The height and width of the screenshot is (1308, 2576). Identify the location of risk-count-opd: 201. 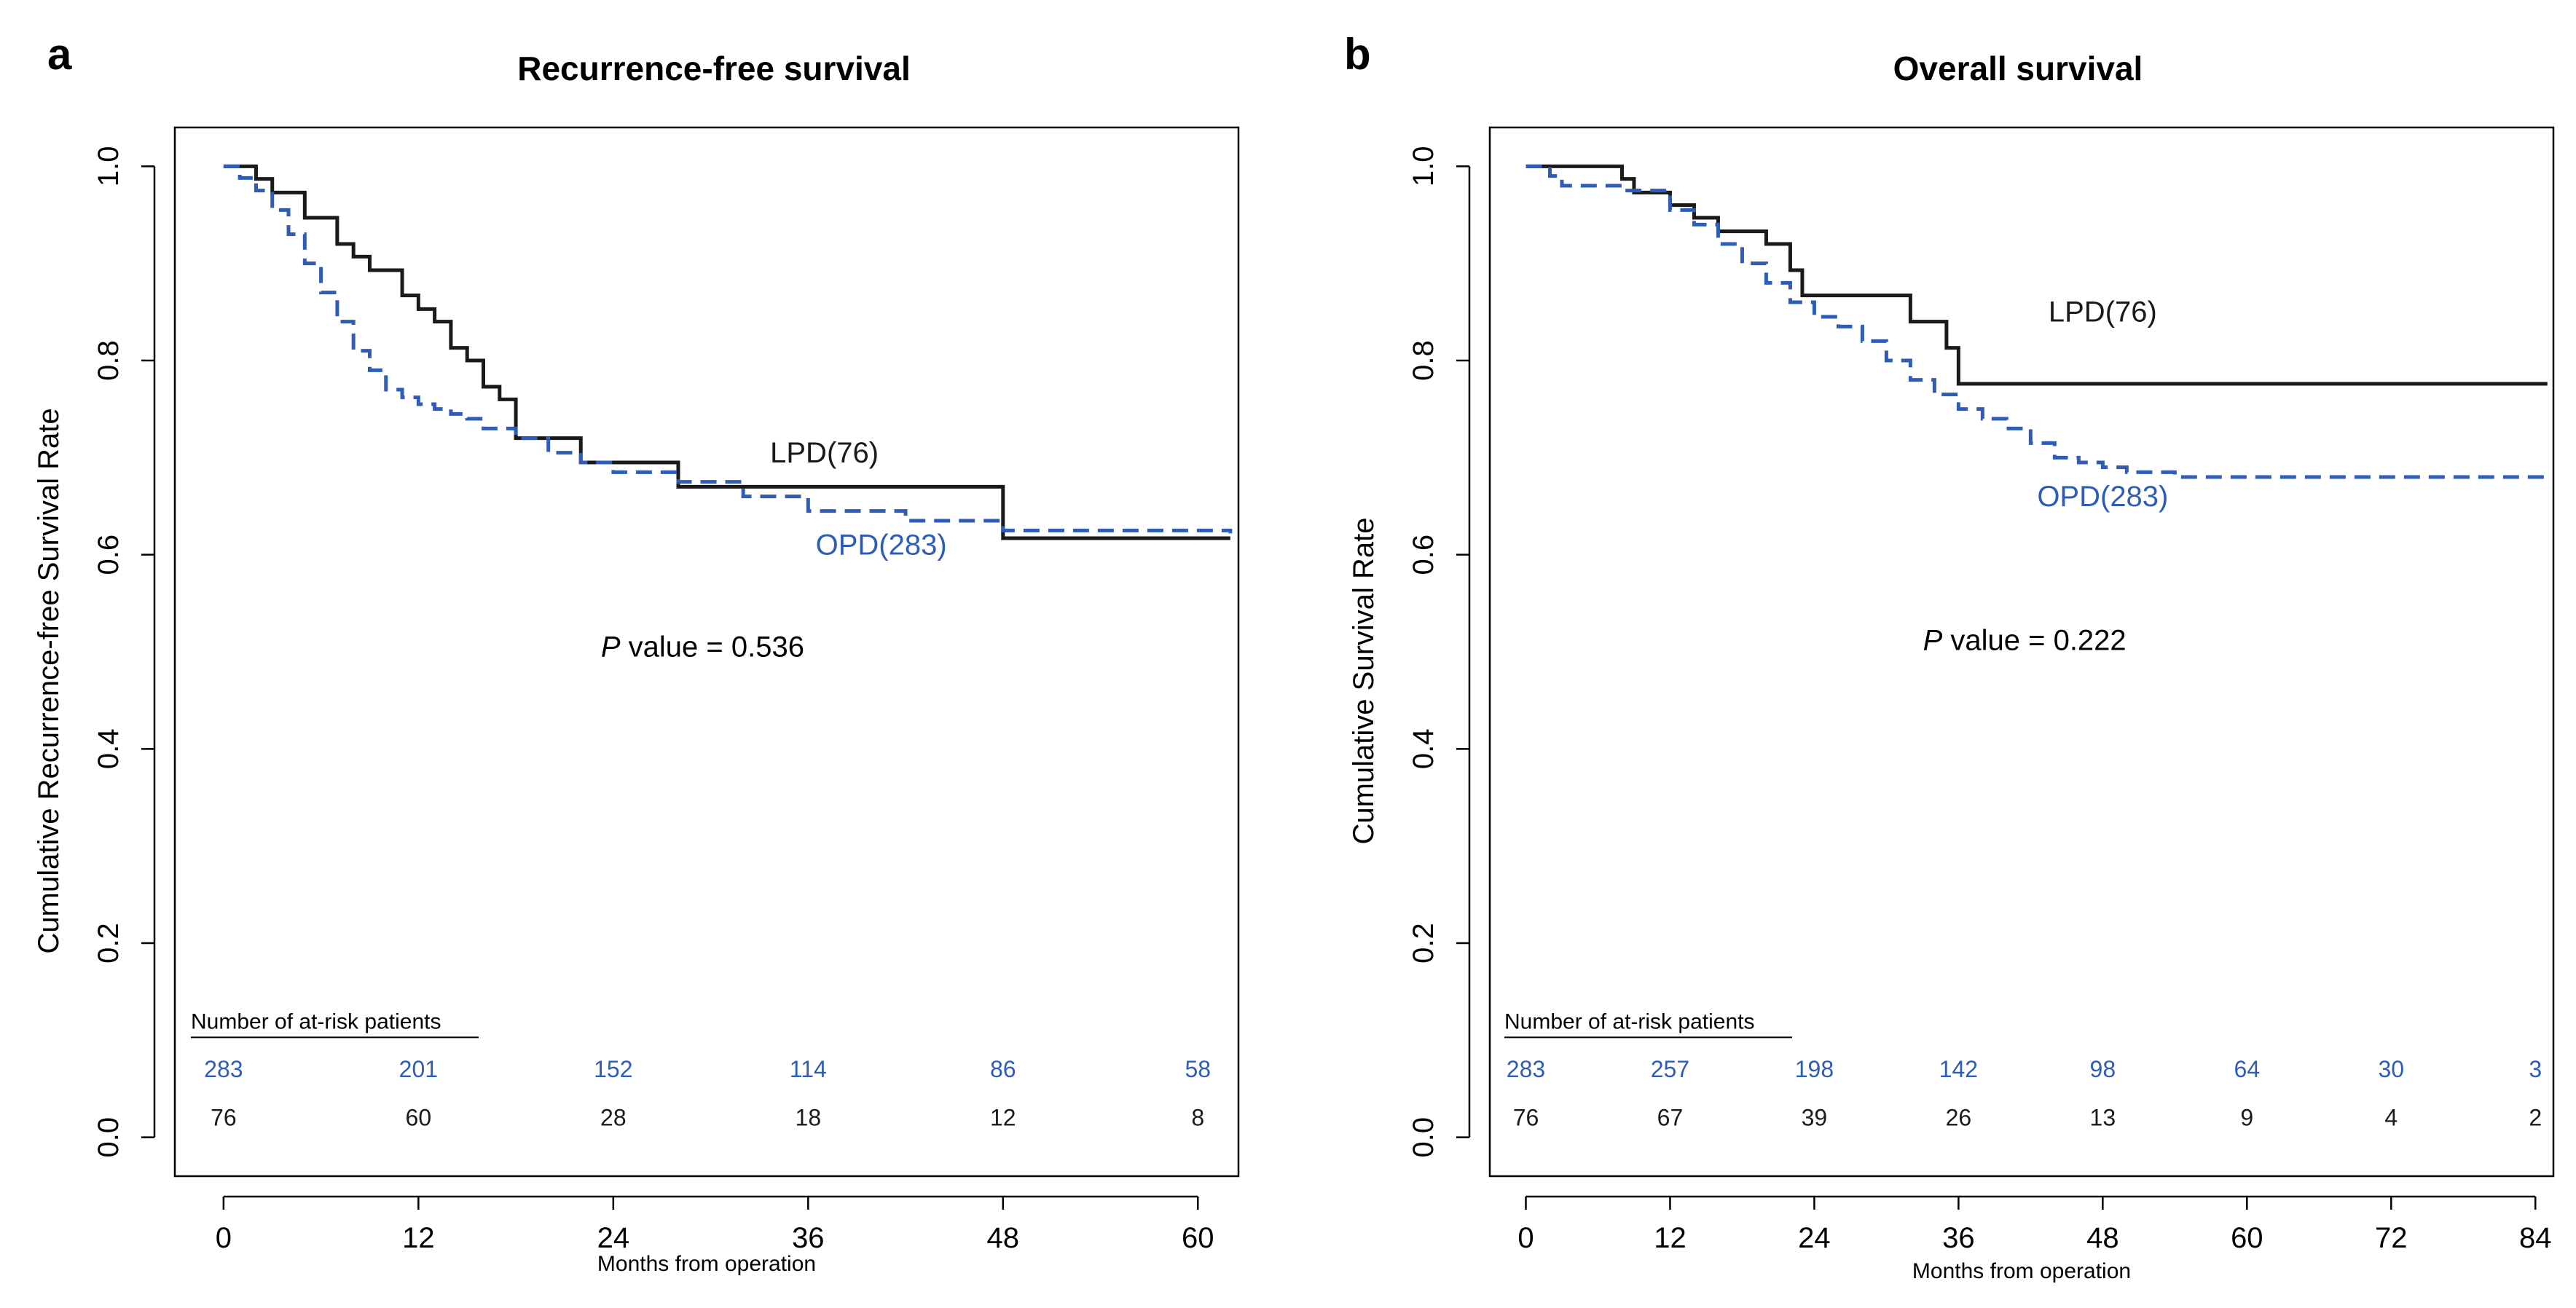
(418, 1069).